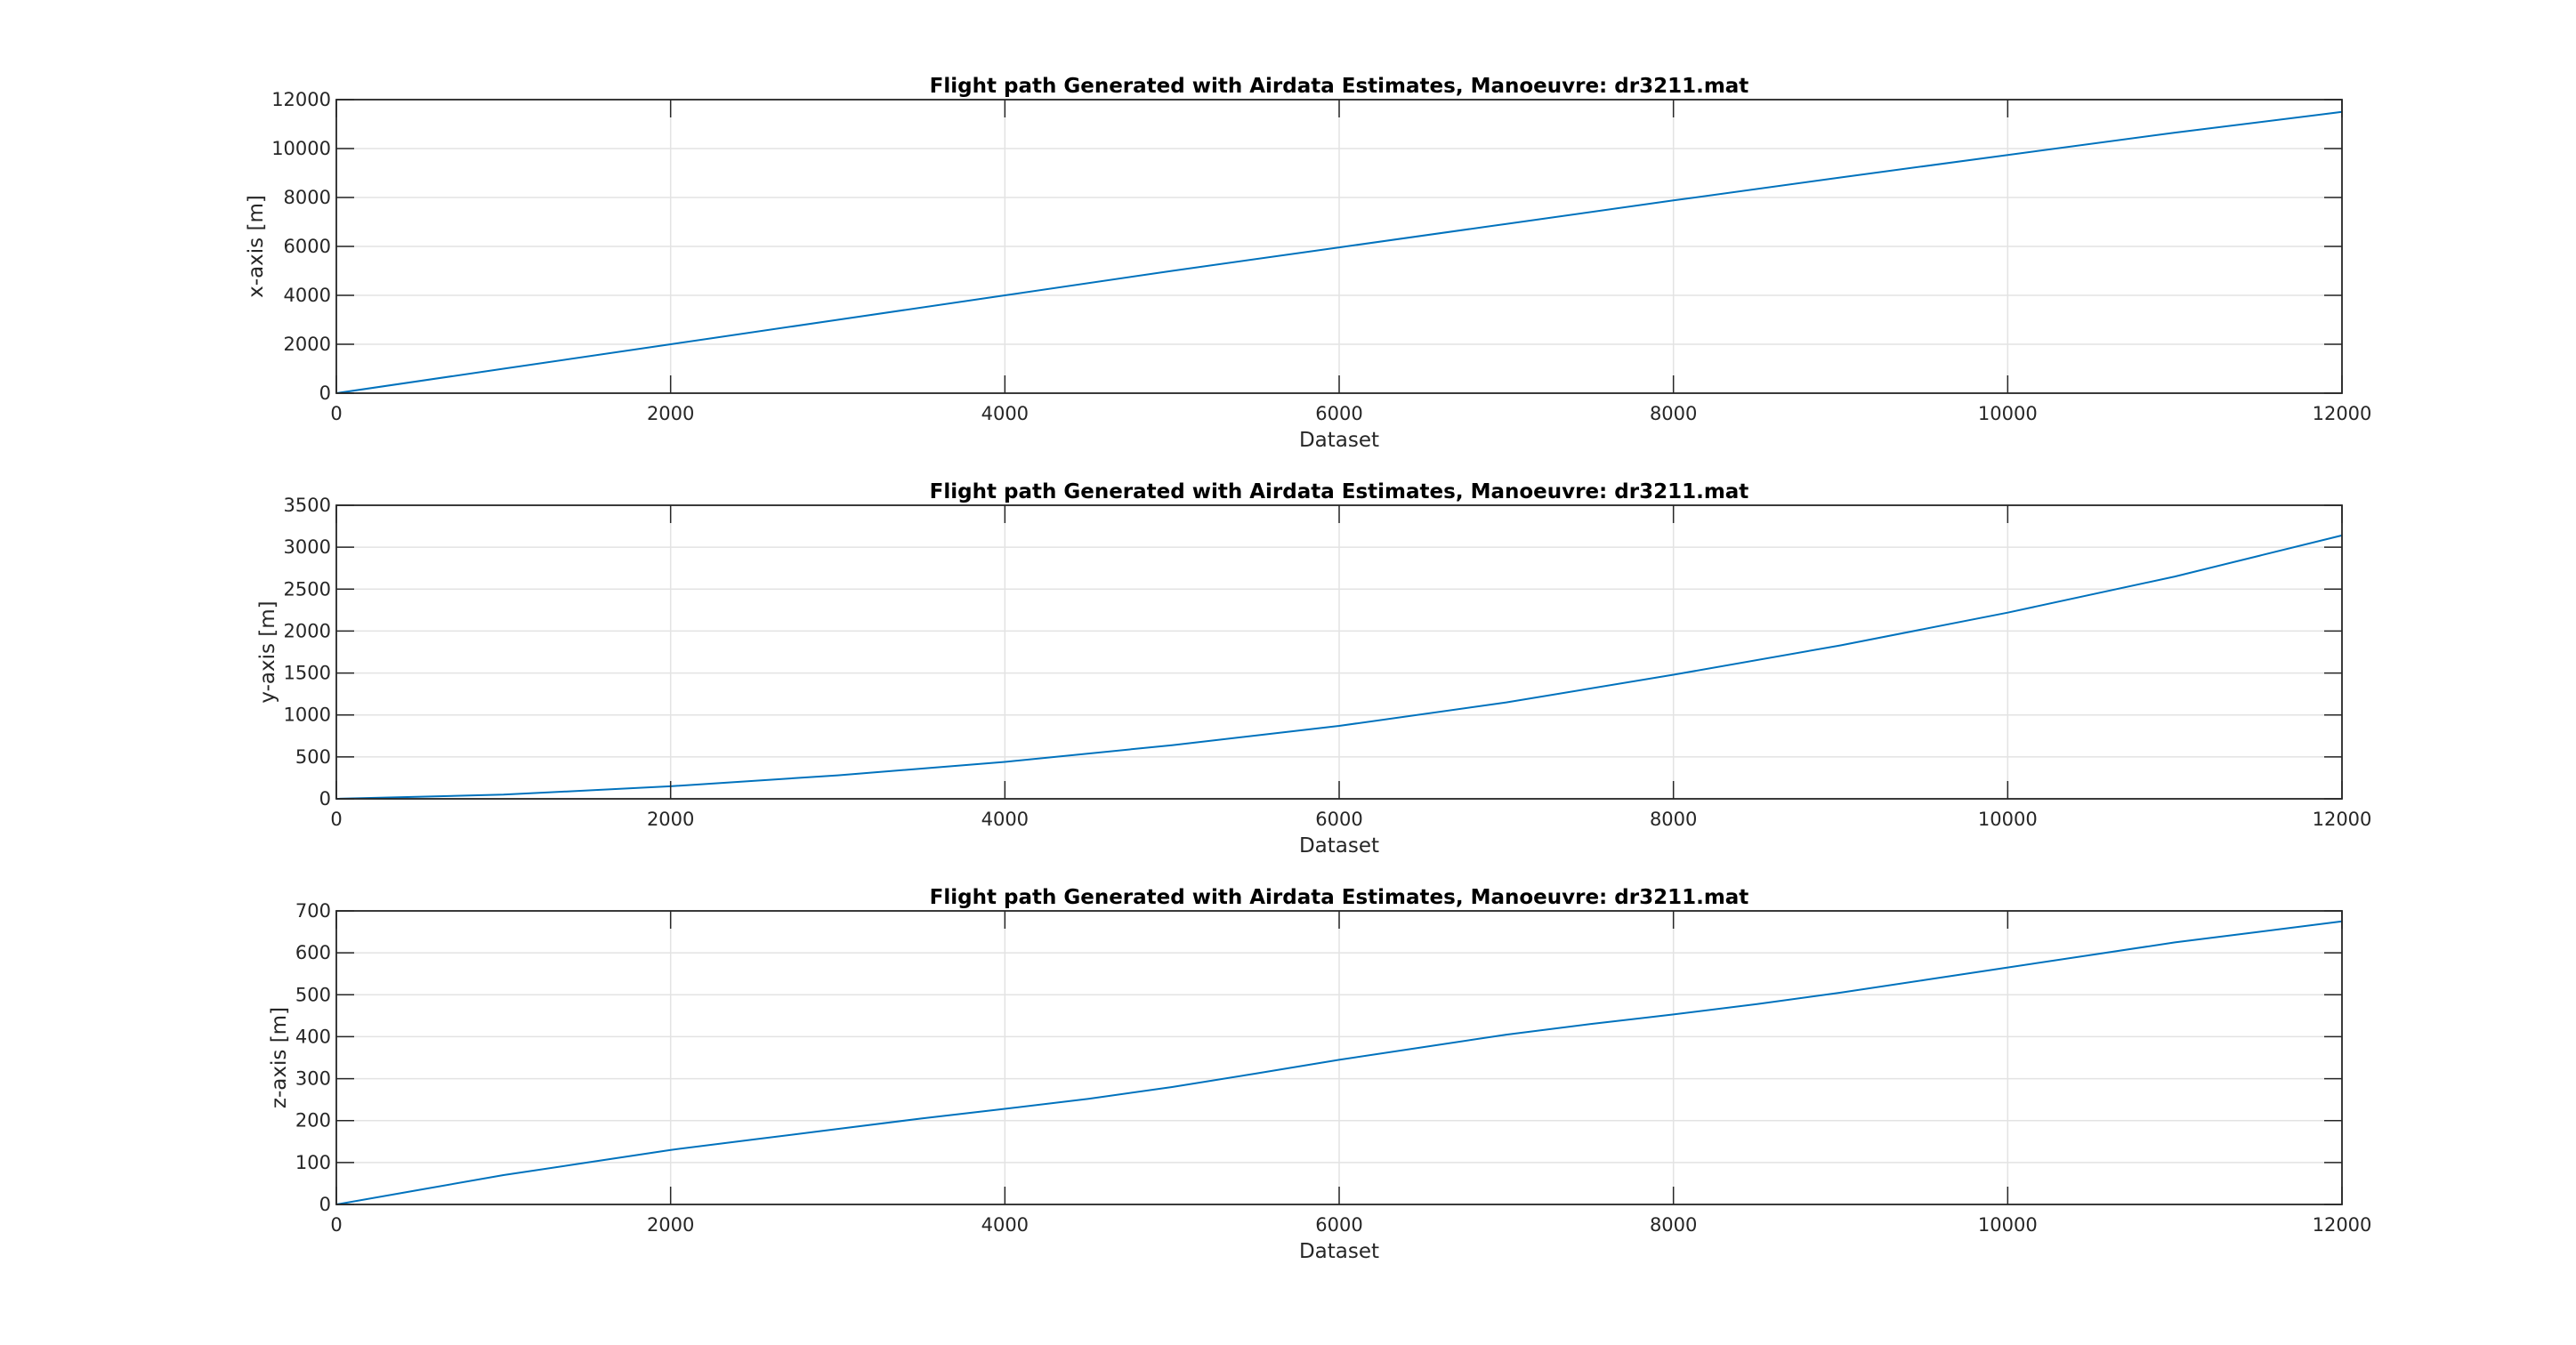  Describe the element at coordinates (313, 1036) in the screenshot. I see `y-tick-label: 400` at that location.